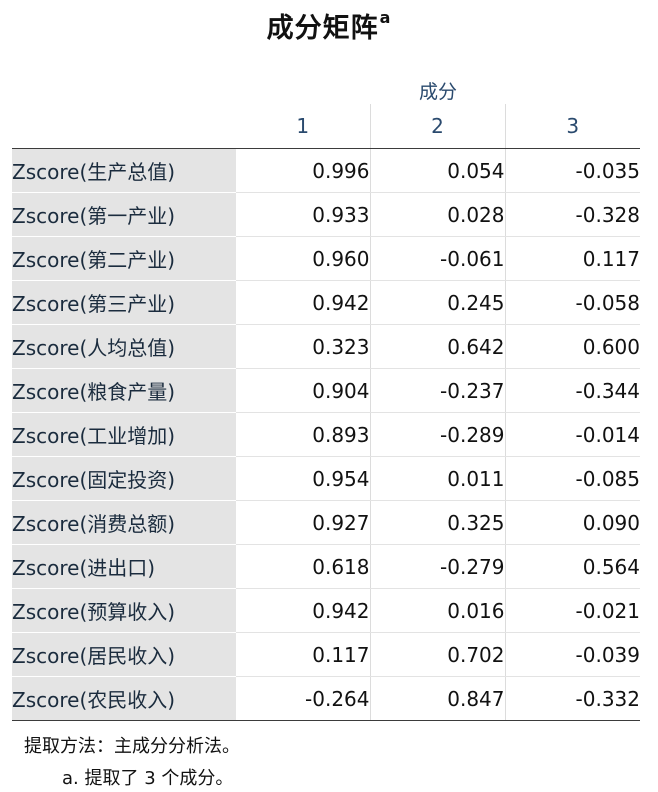  I want to click on cell-value: -0.061, so click(437, 258).